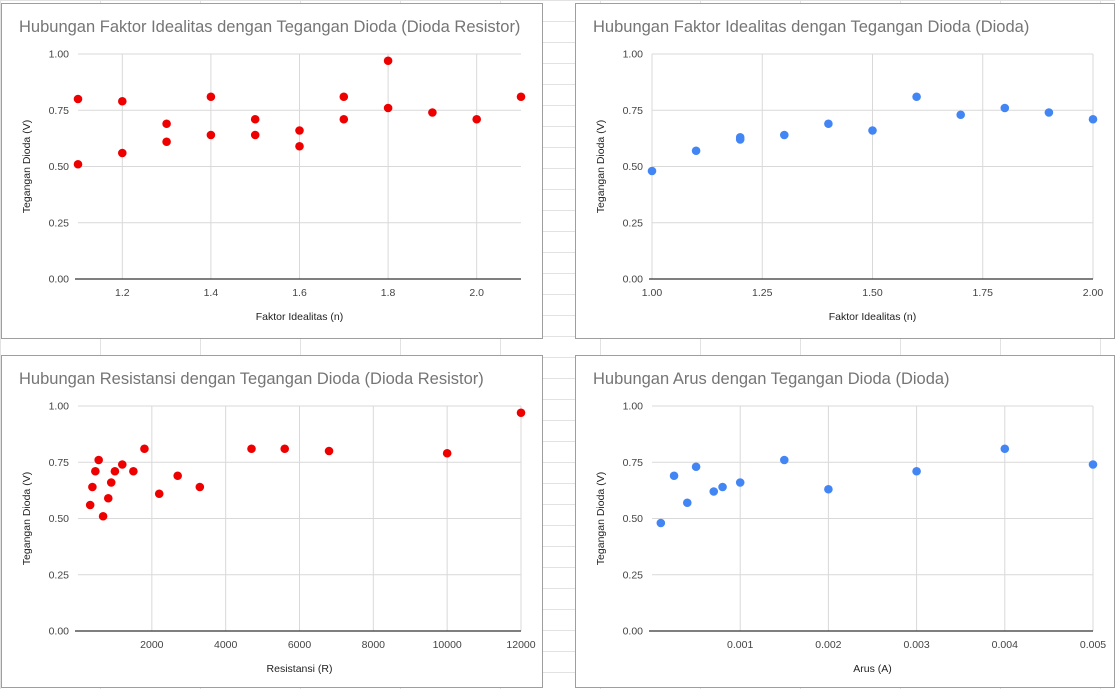 The height and width of the screenshot is (689, 1115). What do you see at coordinates (152, 645) in the screenshot?
I see `x-tick-label: 2000` at bounding box center [152, 645].